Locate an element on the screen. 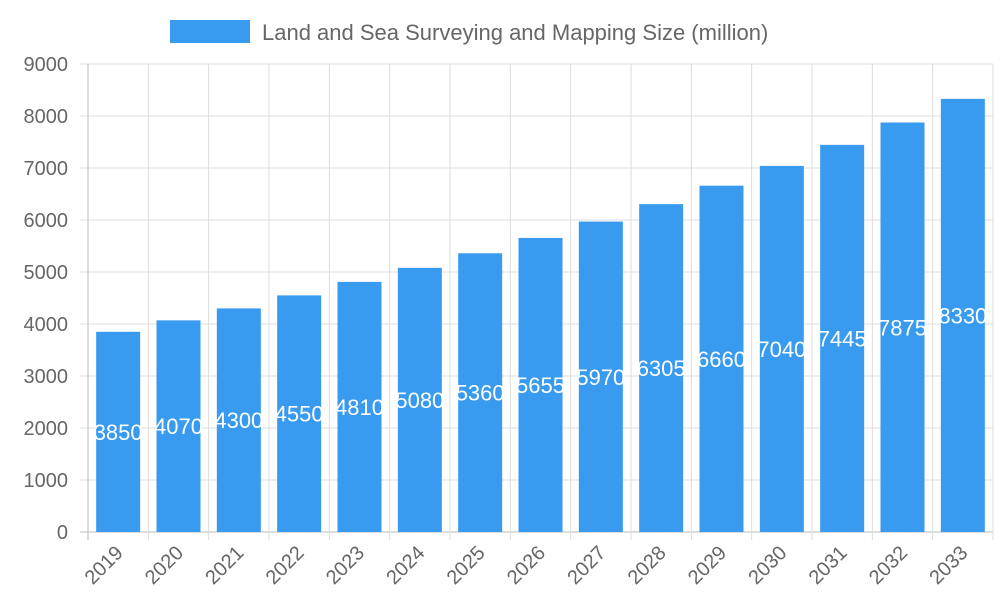 This screenshot has height=600, width=1000. y-tick-label: 8000 is located at coordinates (46, 117).